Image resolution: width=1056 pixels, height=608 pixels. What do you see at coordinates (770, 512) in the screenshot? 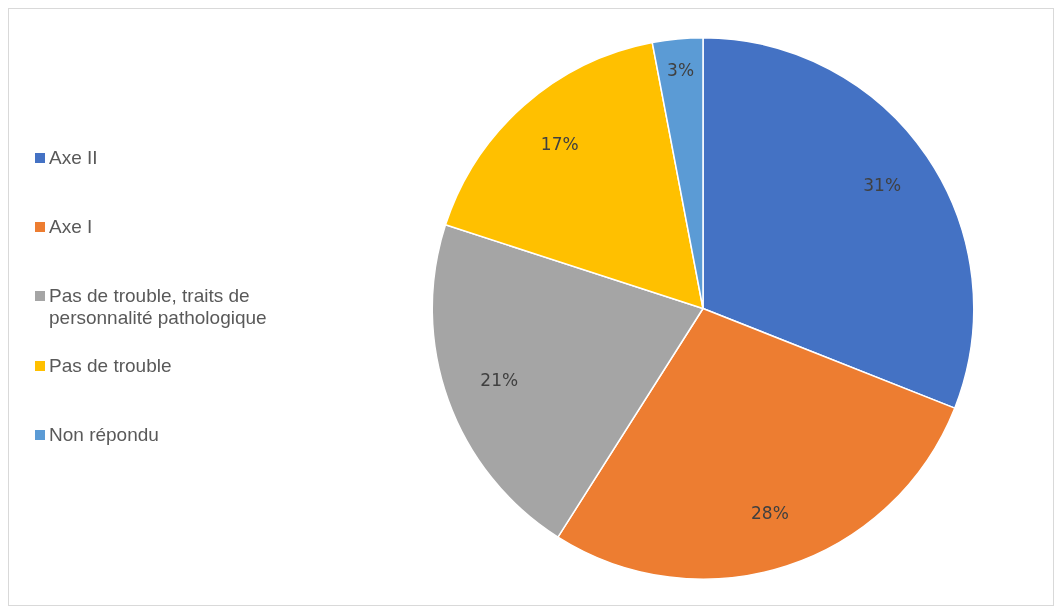
I see `data-label: 28%` at bounding box center [770, 512].